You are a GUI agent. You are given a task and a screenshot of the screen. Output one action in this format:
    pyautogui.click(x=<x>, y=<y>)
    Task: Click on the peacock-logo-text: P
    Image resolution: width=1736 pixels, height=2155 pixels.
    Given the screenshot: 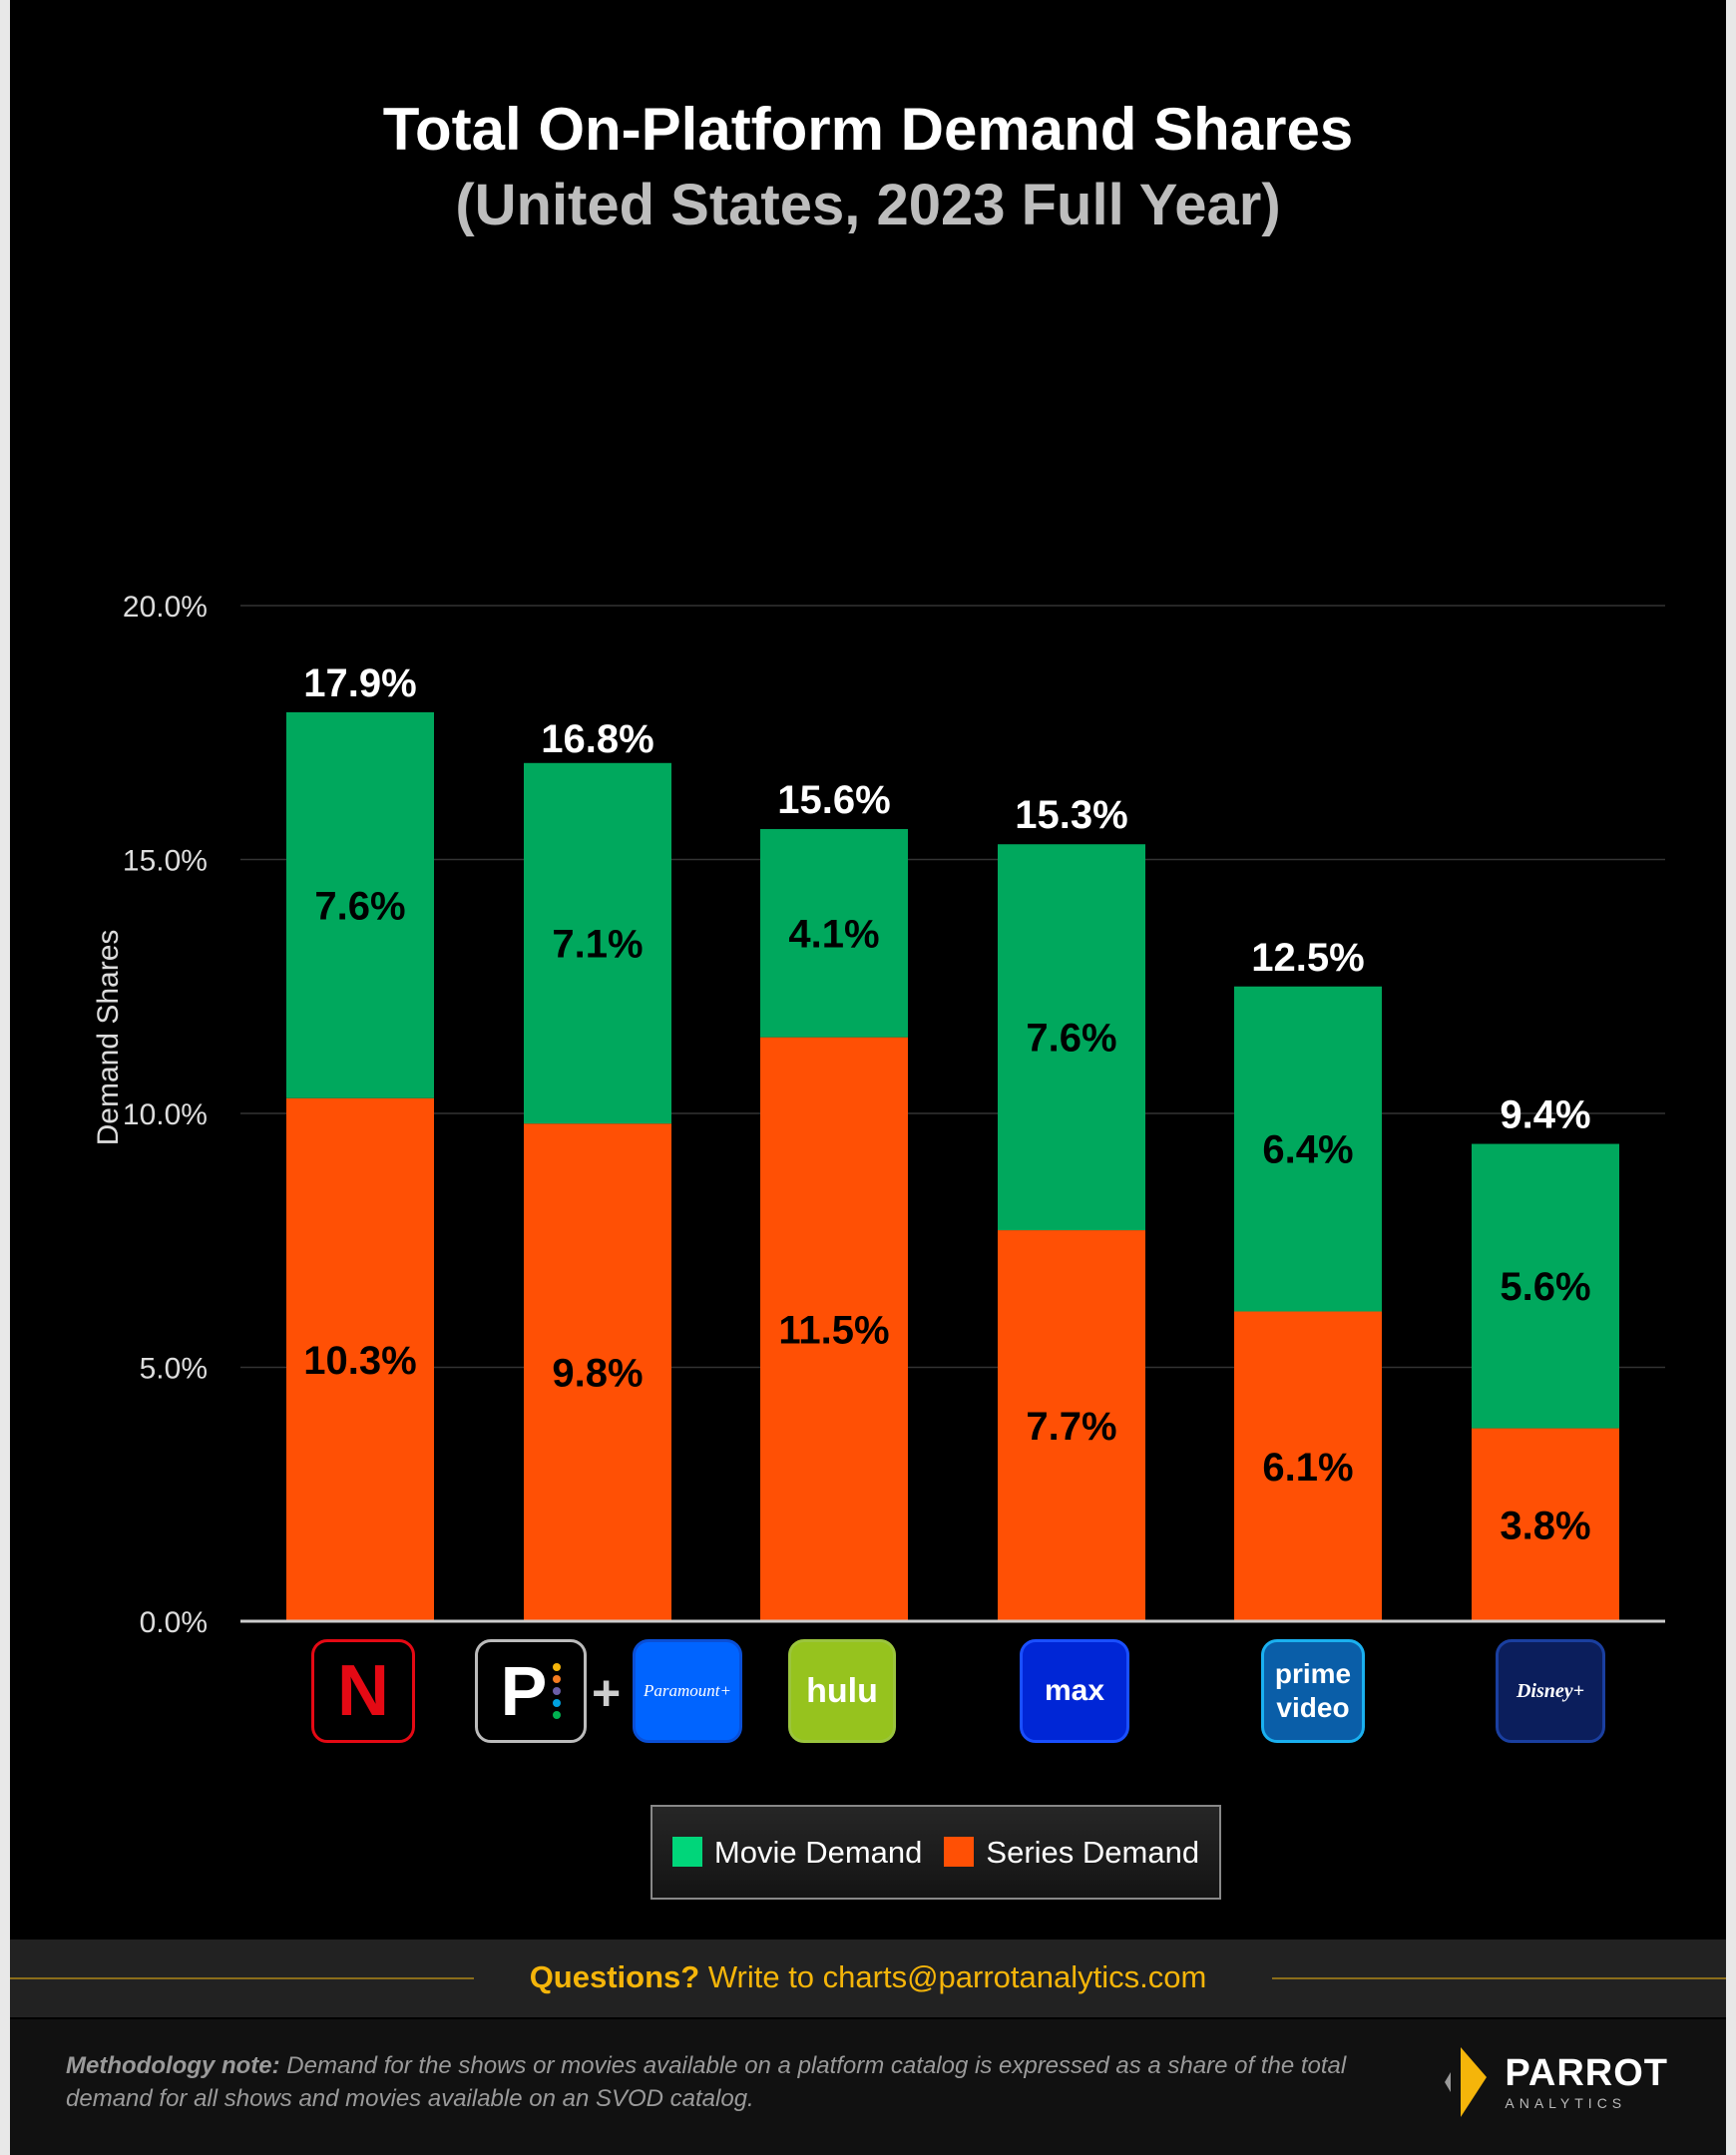 What is the action you would take?
    pyautogui.click(x=524, y=1691)
    